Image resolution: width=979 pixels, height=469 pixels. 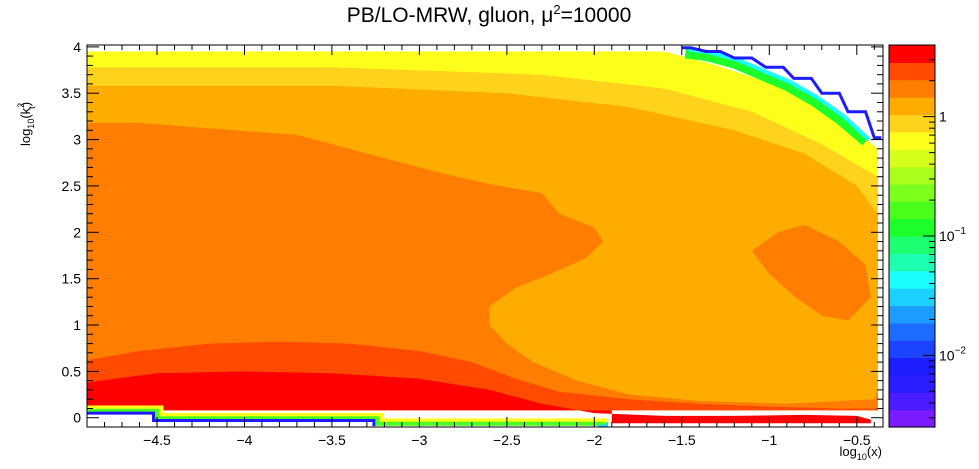 I want to click on y-axis-label-close: ), so click(x=25, y=104).